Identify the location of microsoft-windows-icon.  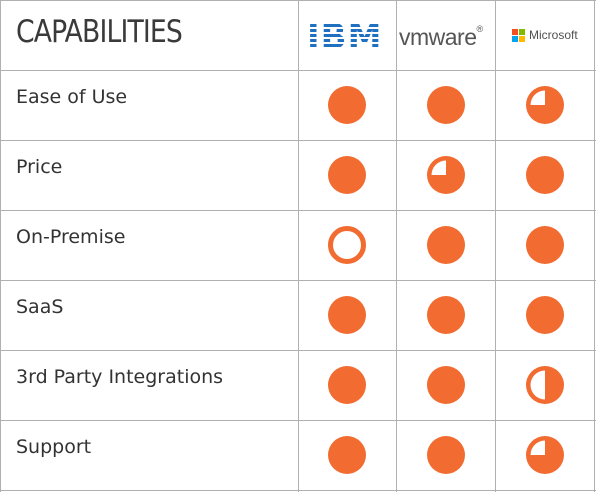
(518, 35).